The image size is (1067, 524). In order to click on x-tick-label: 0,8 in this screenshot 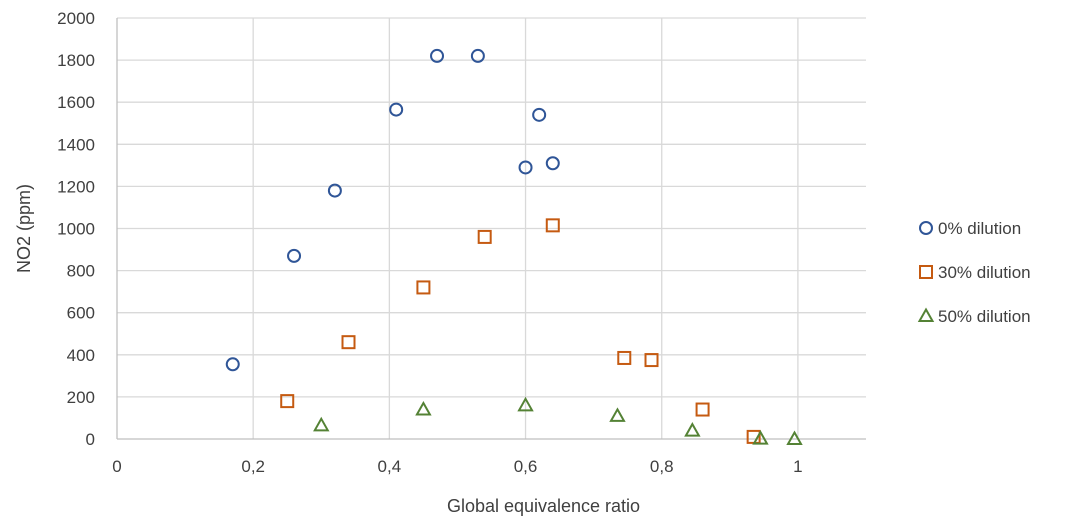, I will do `click(662, 466)`.